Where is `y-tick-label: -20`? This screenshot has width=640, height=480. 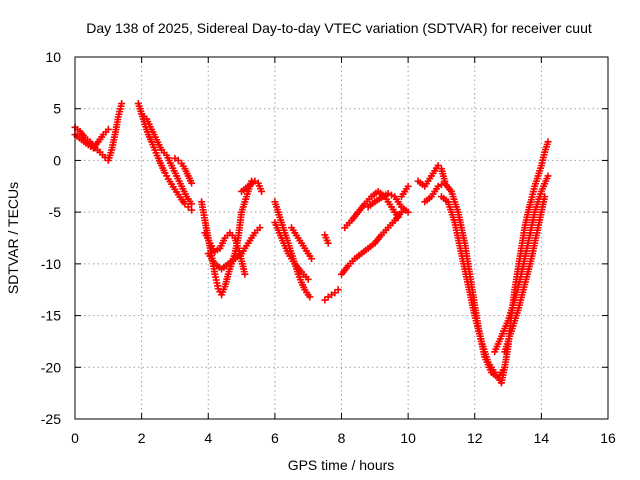 y-tick-label: -20 is located at coordinates (51, 367).